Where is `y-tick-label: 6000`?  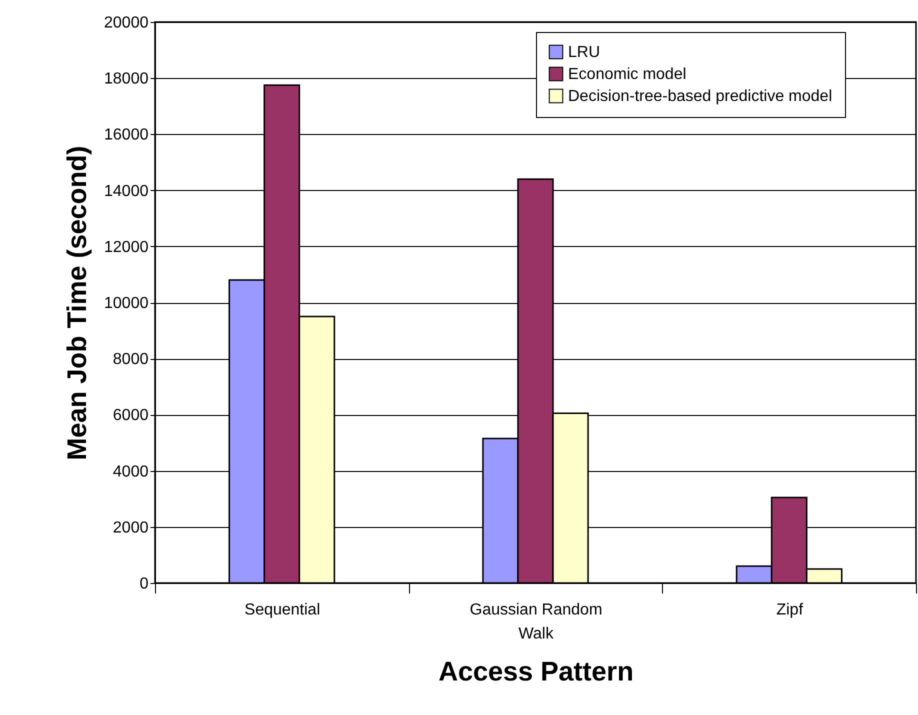 y-tick-label: 6000 is located at coordinates (130, 415).